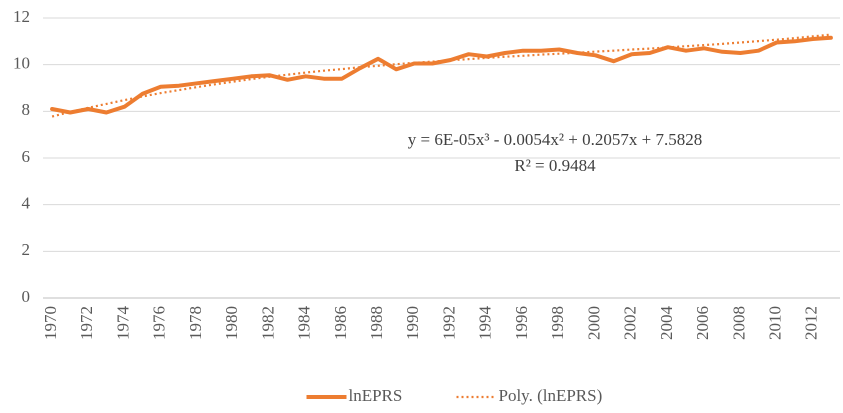  I want to click on x-tick-label: 1972, so click(86, 323).